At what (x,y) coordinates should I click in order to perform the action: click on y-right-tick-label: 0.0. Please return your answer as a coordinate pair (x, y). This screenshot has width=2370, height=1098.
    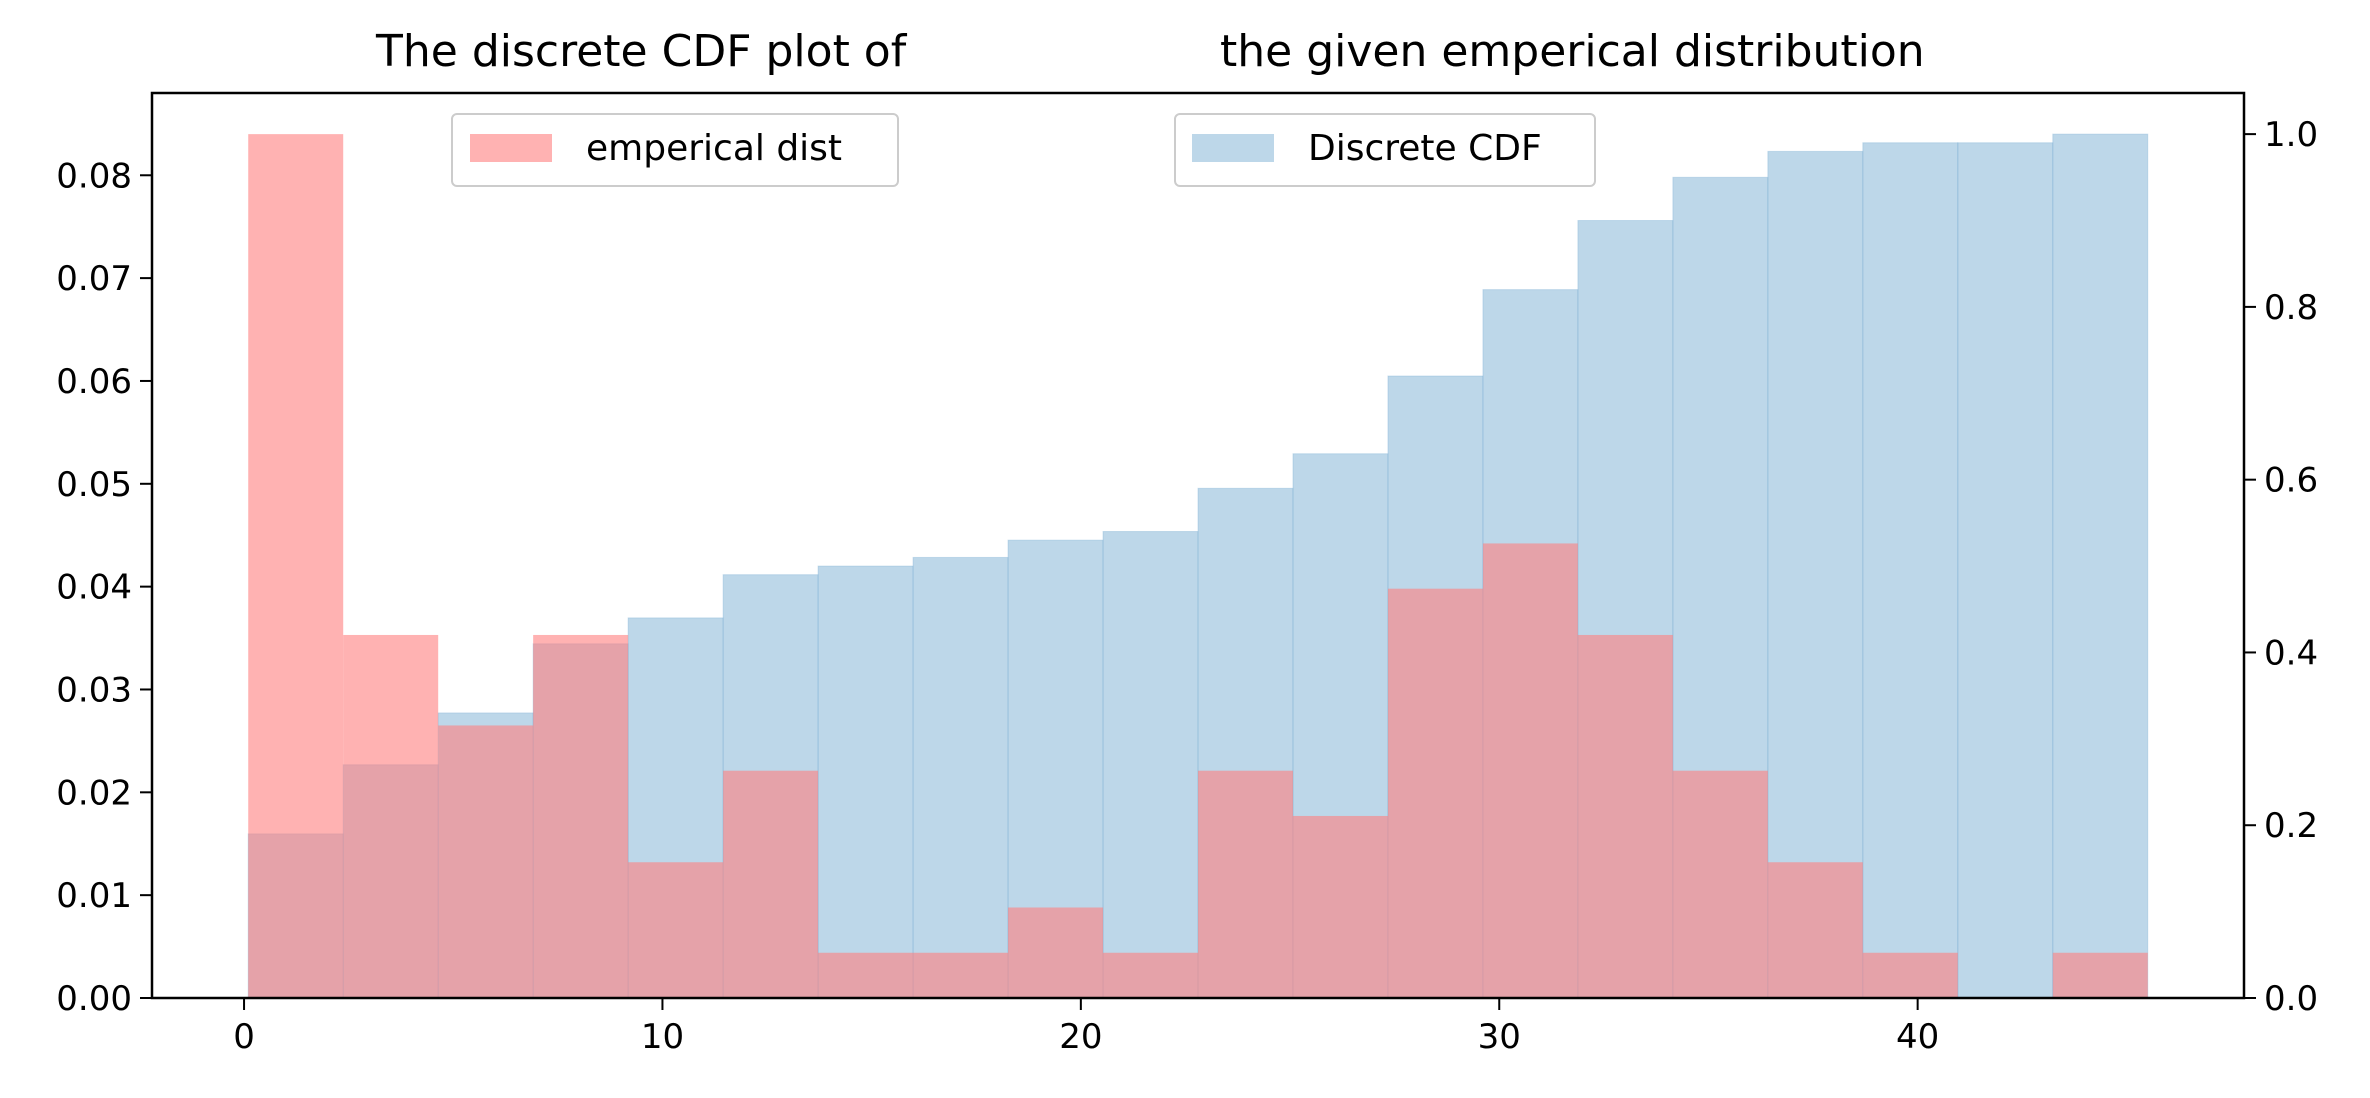
    Looking at the image, I should click on (2291, 999).